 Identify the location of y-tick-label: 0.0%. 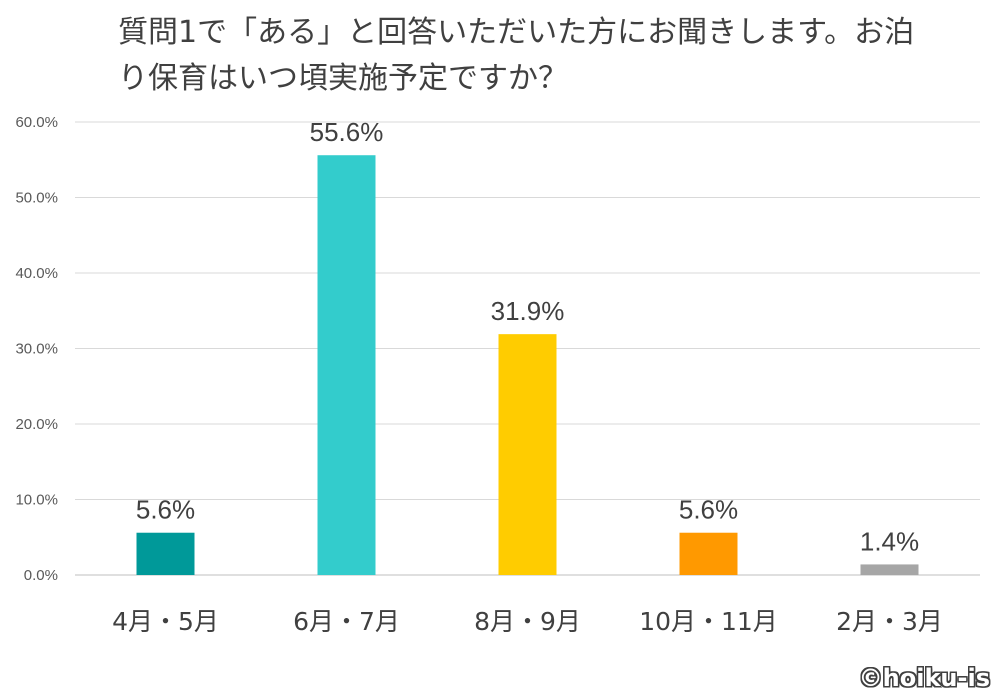
(41, 575).